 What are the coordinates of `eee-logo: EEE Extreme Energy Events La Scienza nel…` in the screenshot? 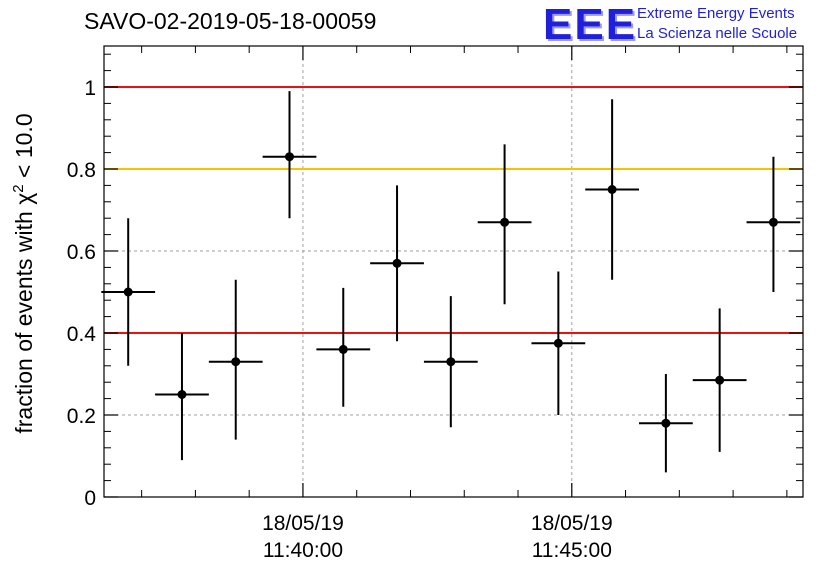 It's located at (688, 25).